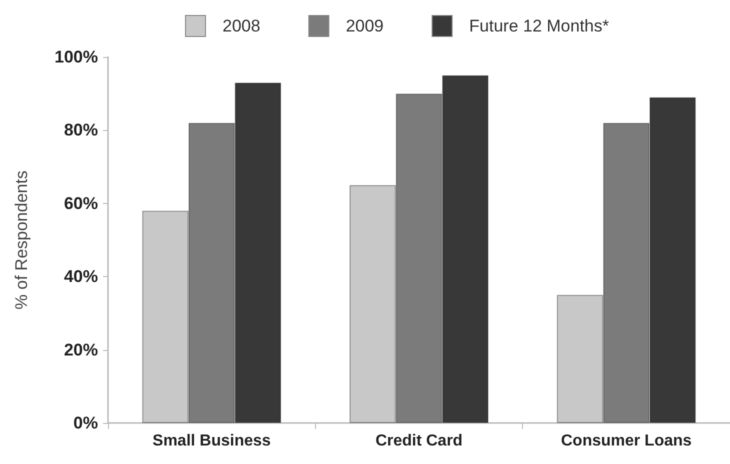 Image resolution: width=730 pixels, height=464 pixels. What do you see at coordinates (419, 441) in the screenshot?
I see `x-tick-label: Credit Card` at bounding box center [419, 441].